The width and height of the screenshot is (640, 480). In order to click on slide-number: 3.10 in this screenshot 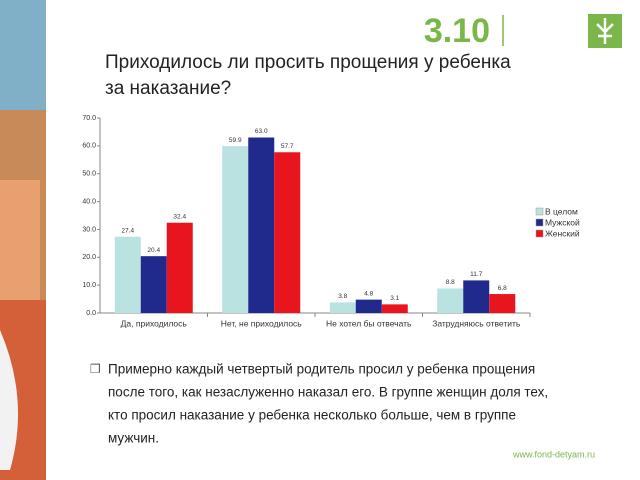, I will do `click(457, 31)`.